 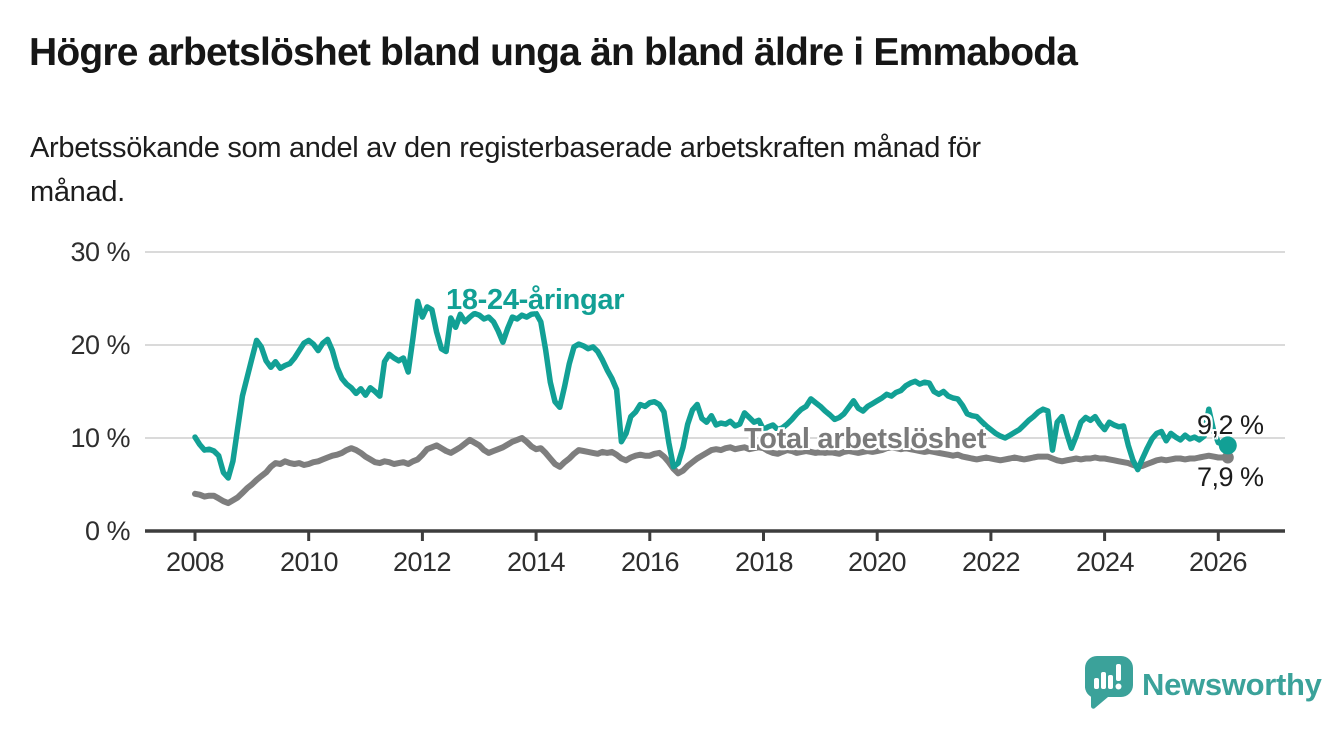 I want to click on x-tick-2008: 2008, so click(x=195, y=562).